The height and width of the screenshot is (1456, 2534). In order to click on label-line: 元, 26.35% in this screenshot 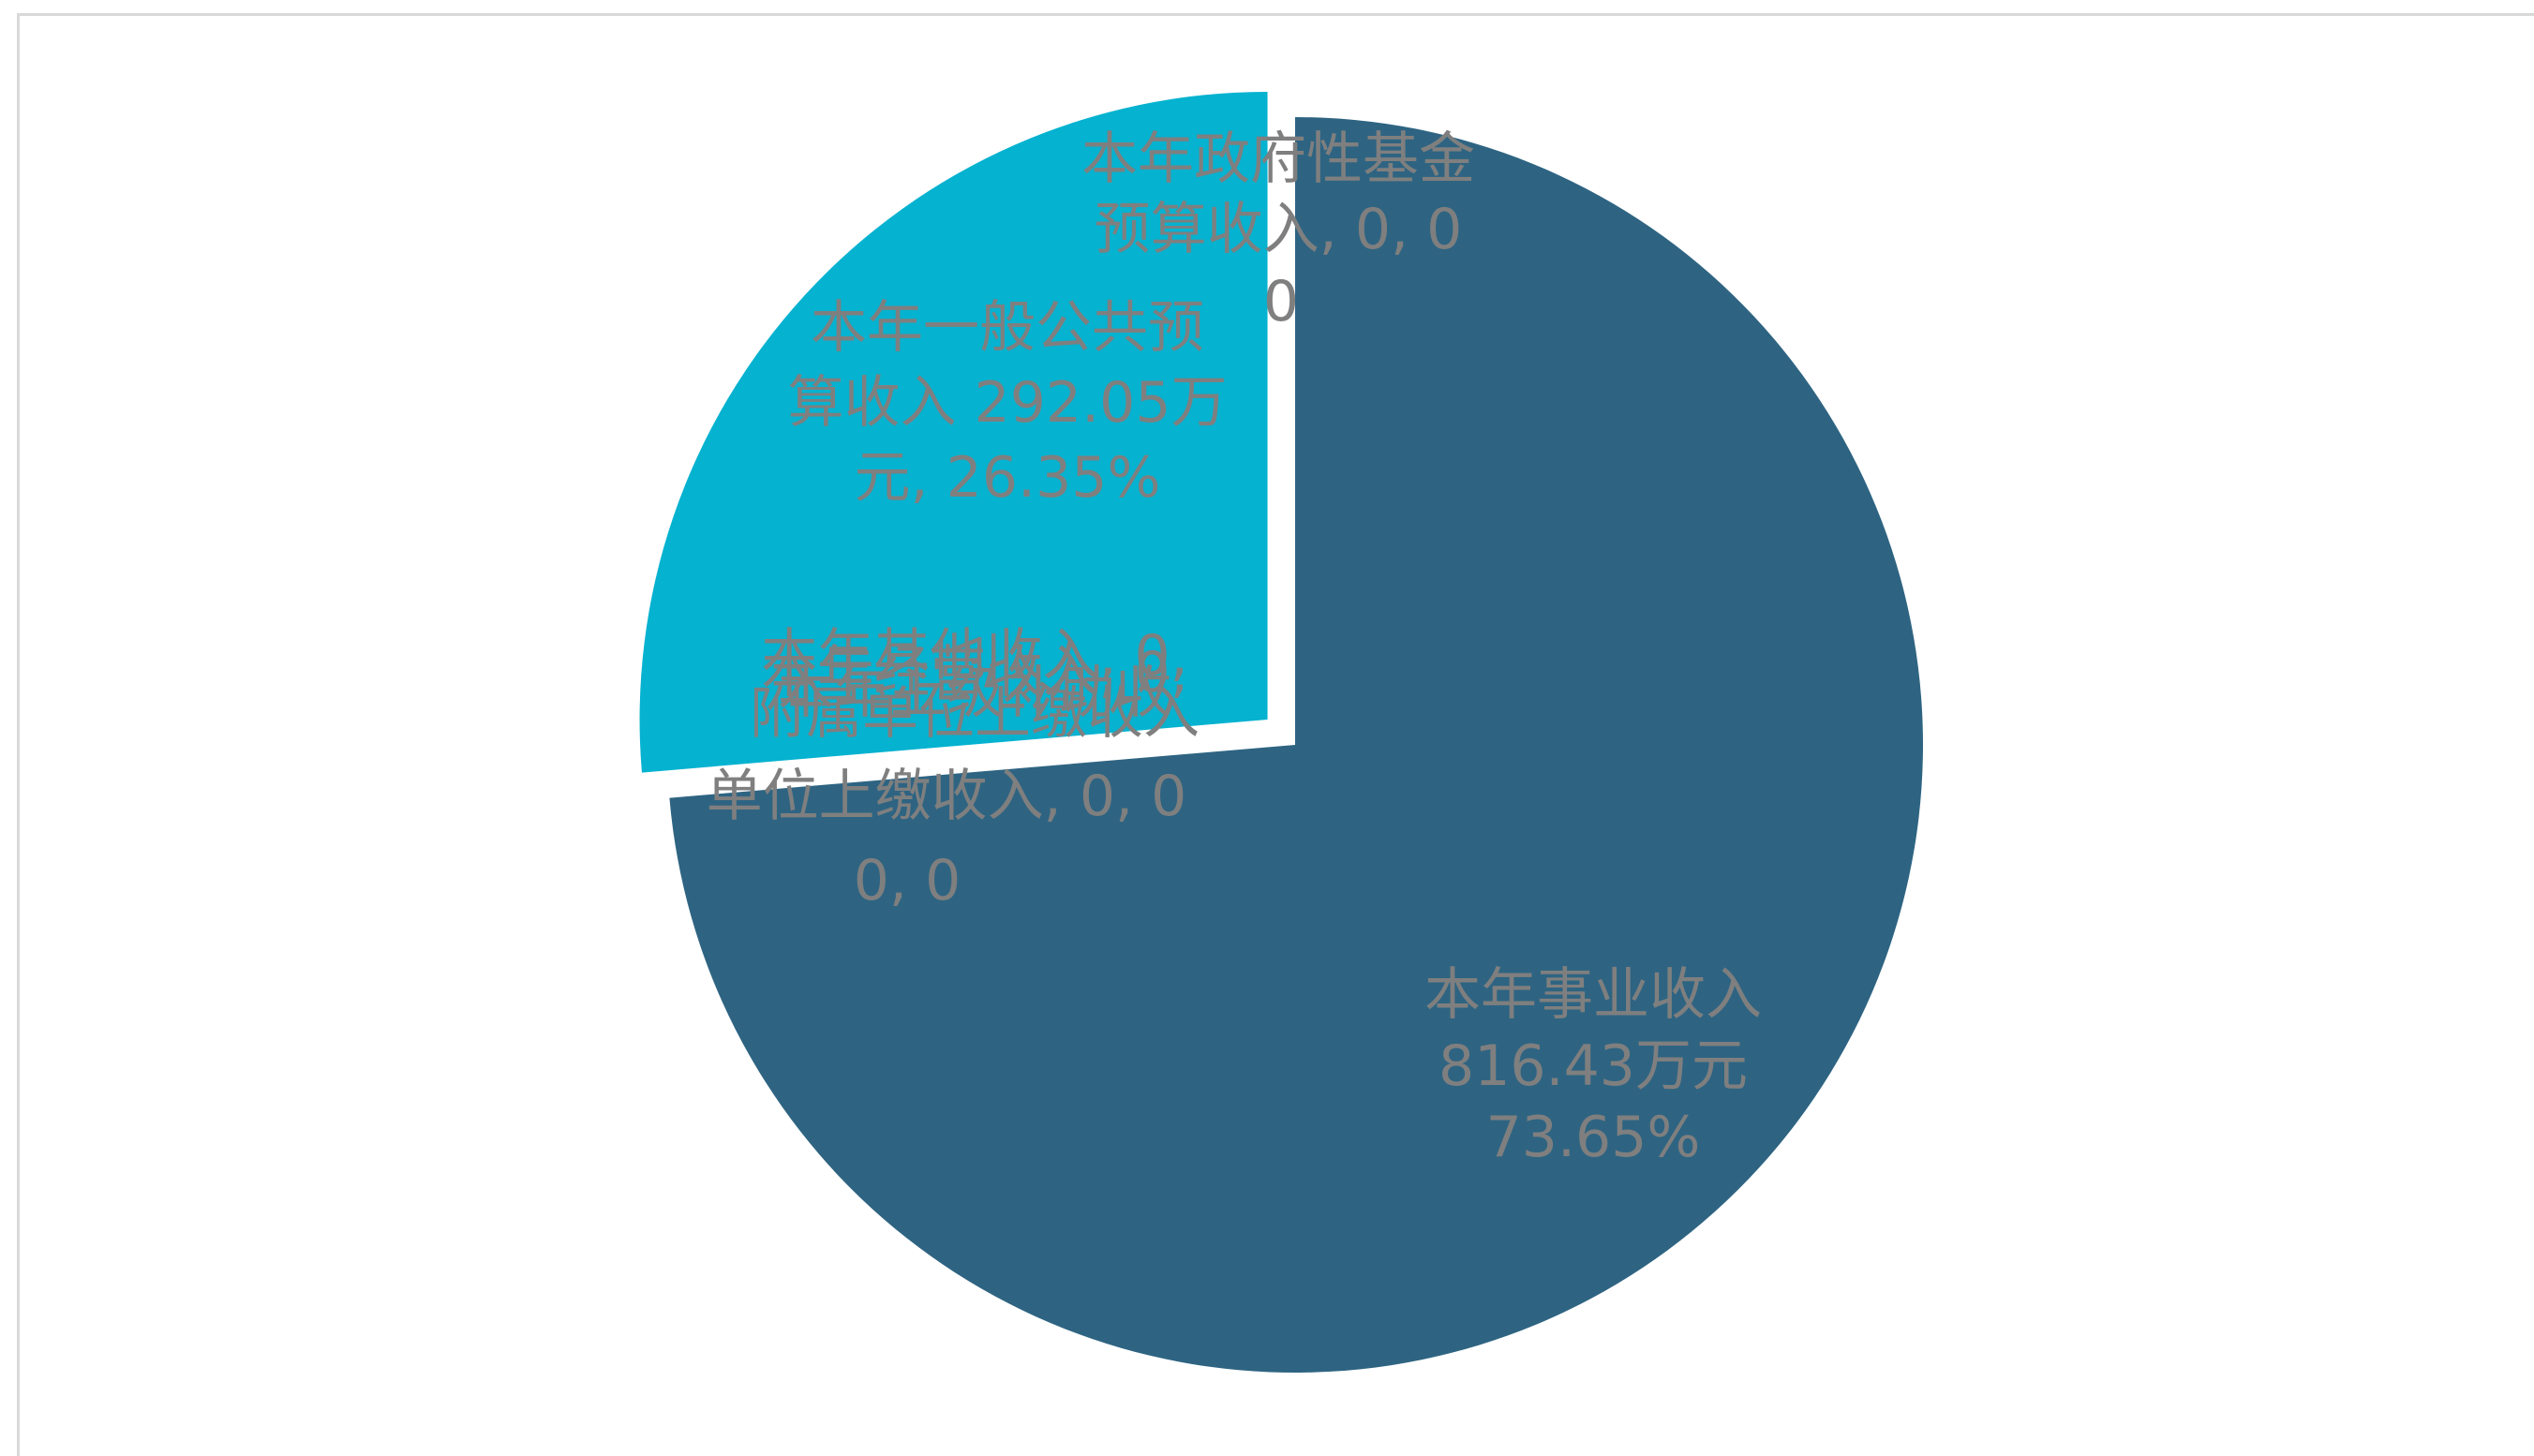, I will do `click(1008, 478)`.